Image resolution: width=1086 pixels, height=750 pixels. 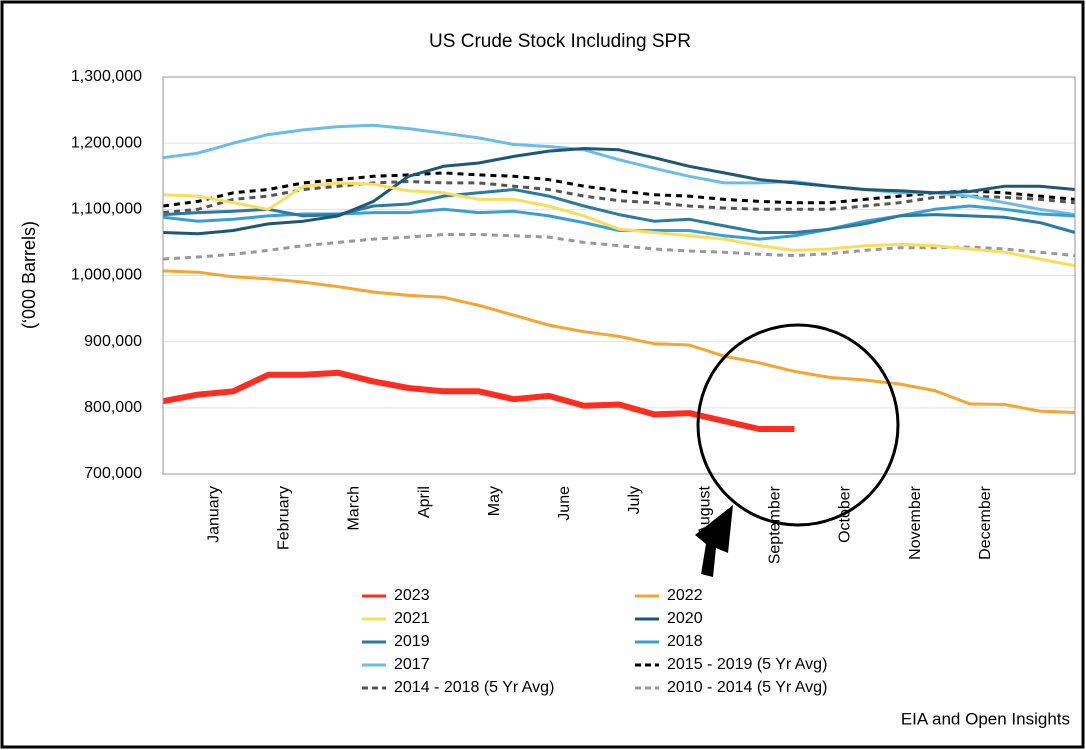 I want to click on chart-title: US Crude Stock Including SPR, so click(x=560, y=41).